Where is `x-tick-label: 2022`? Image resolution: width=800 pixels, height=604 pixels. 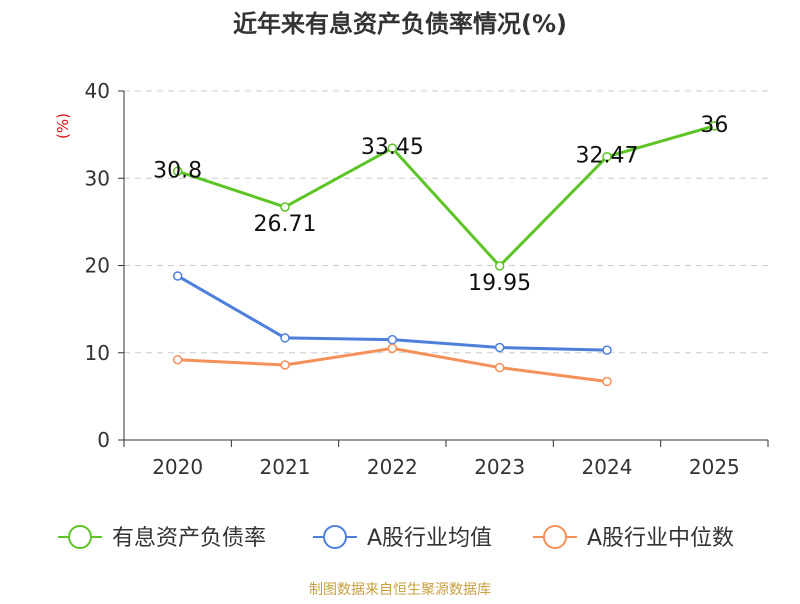 x-tick-label: 2022 is located at coordinates (392, 467).